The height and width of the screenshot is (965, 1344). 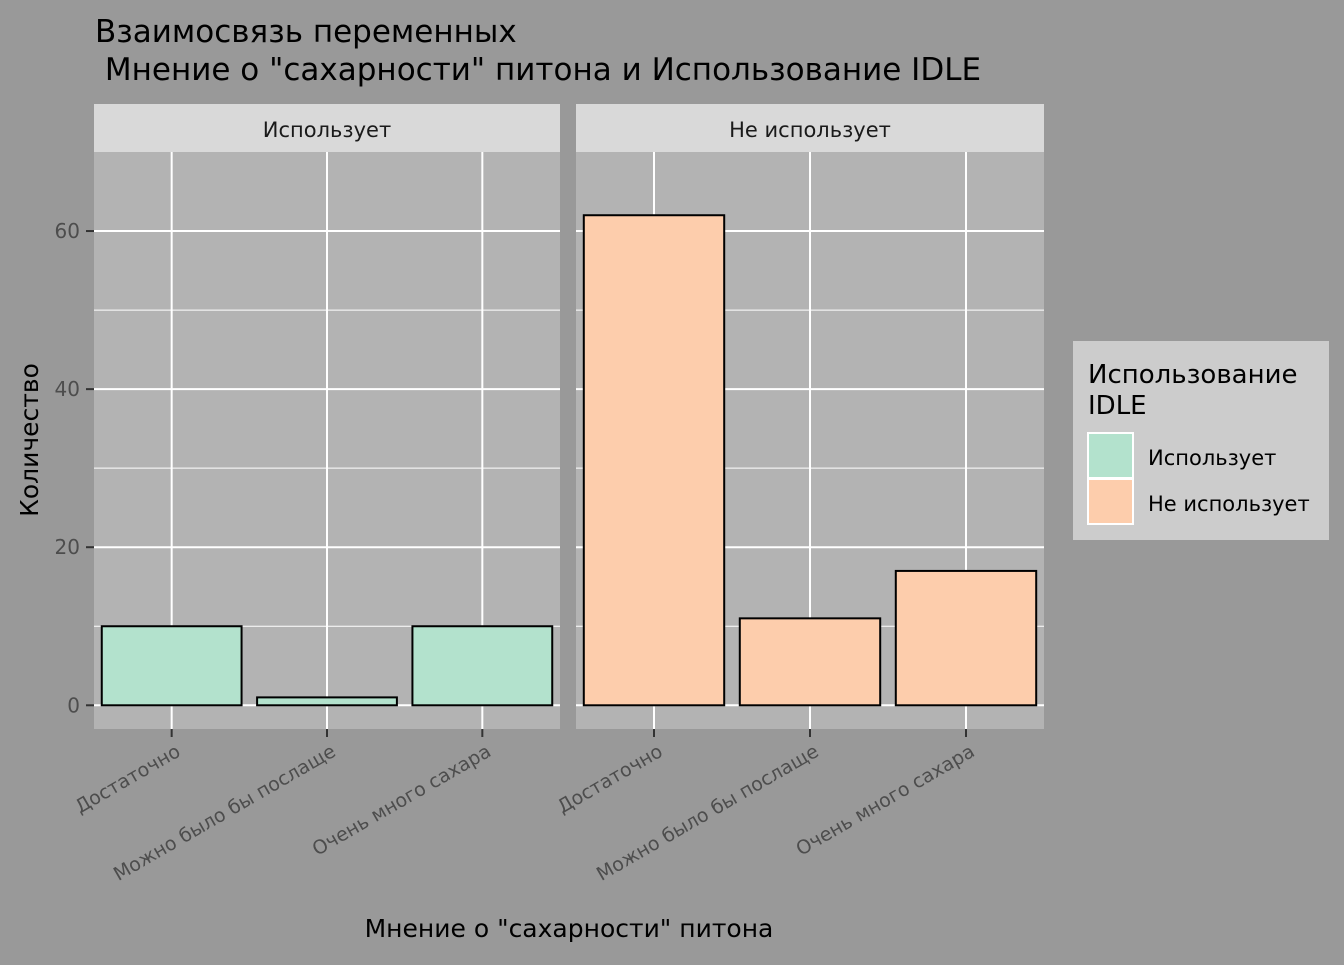 I want to click on legend-key-not-uses, so click(x=1110, y=501).